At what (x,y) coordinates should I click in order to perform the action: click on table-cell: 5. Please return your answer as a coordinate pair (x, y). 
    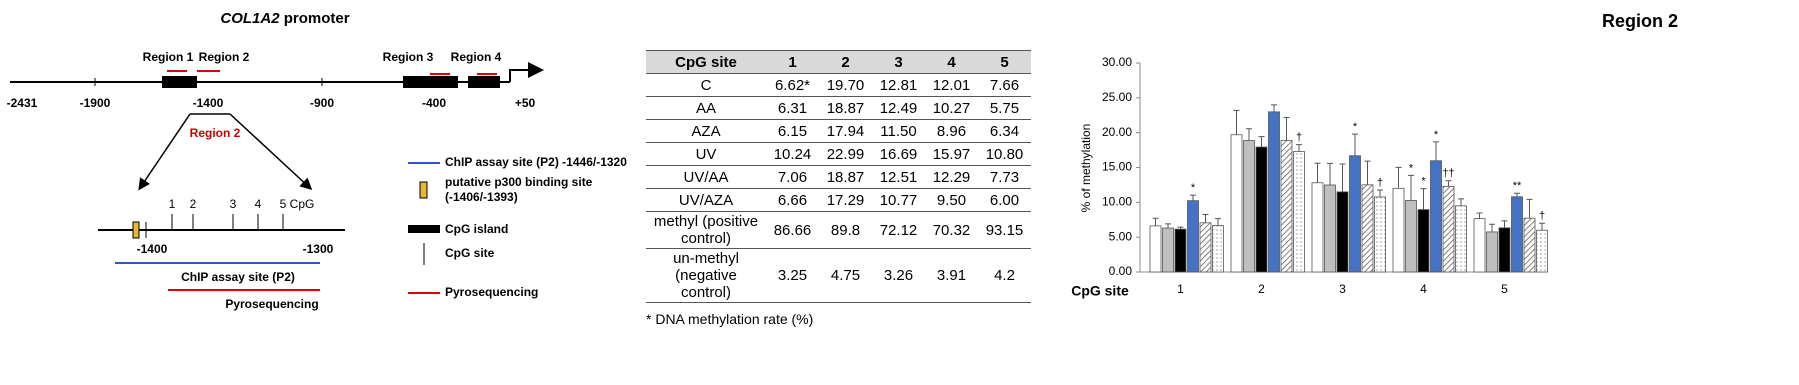
    Looking at the image, I should click on (1004, 62).